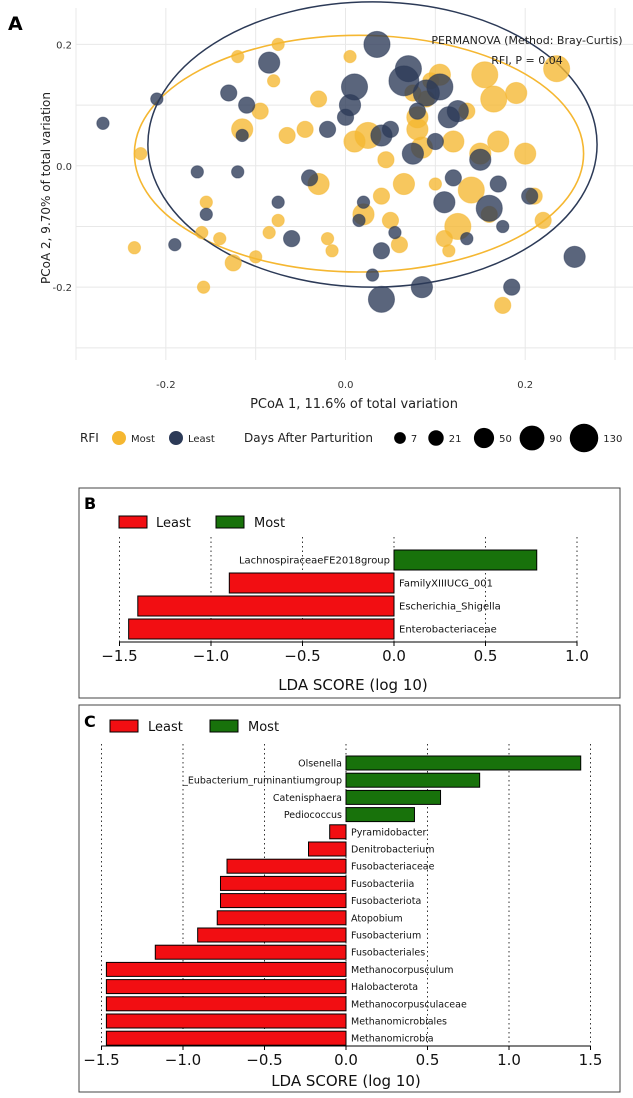  What do you see at coordinates (388, 832) in the screenshot?
I see `lda-bar-label: Pyramidobacter` at bounding box center [388, 832].